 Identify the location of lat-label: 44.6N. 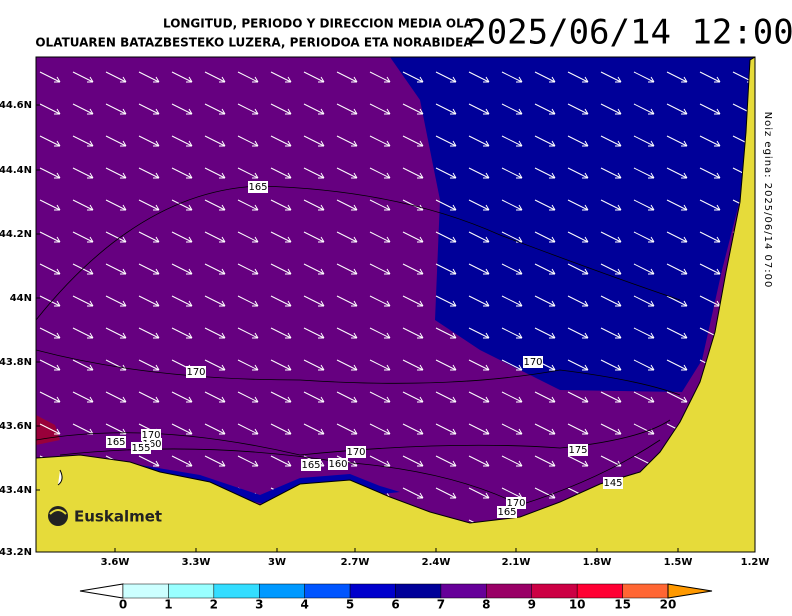
(16, 105).